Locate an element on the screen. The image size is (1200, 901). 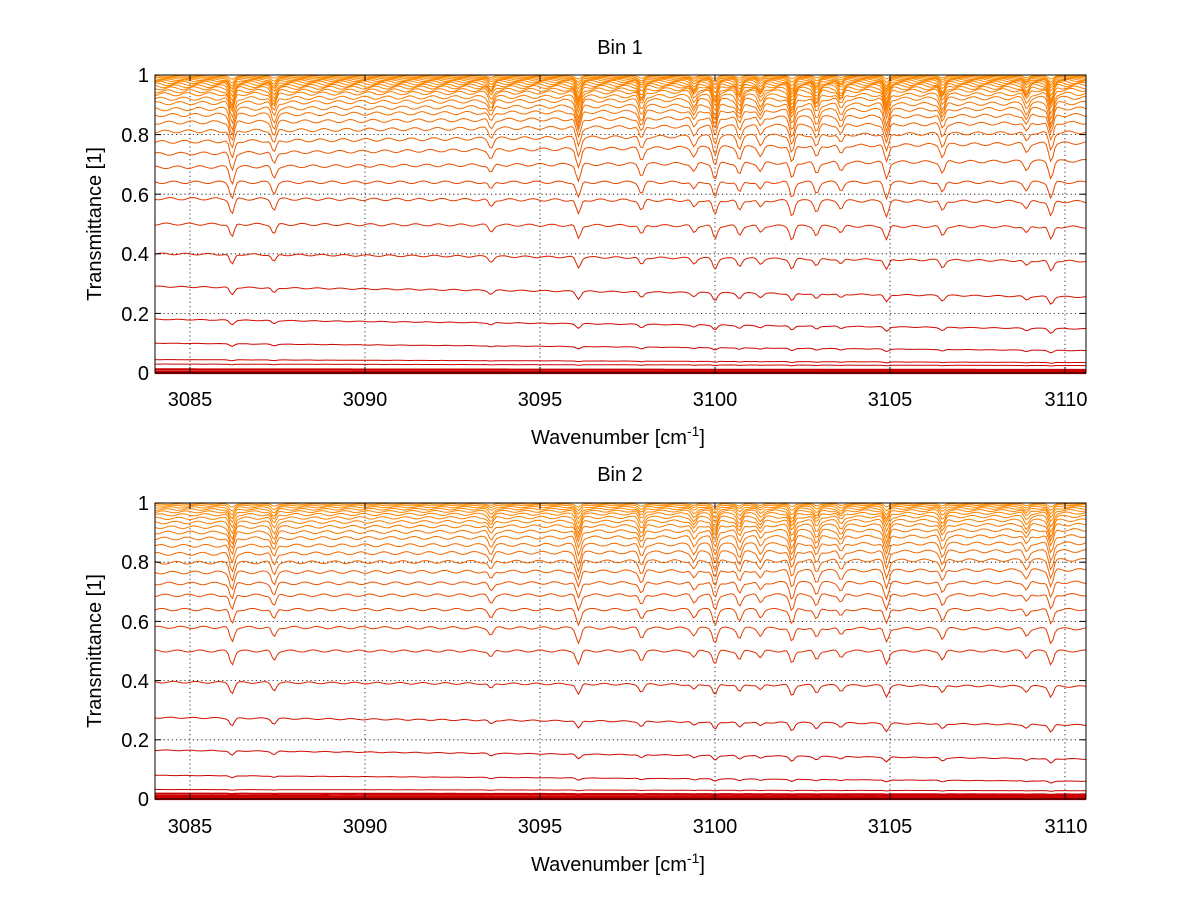
series-line-s07 is located at coordinates (620, 89).